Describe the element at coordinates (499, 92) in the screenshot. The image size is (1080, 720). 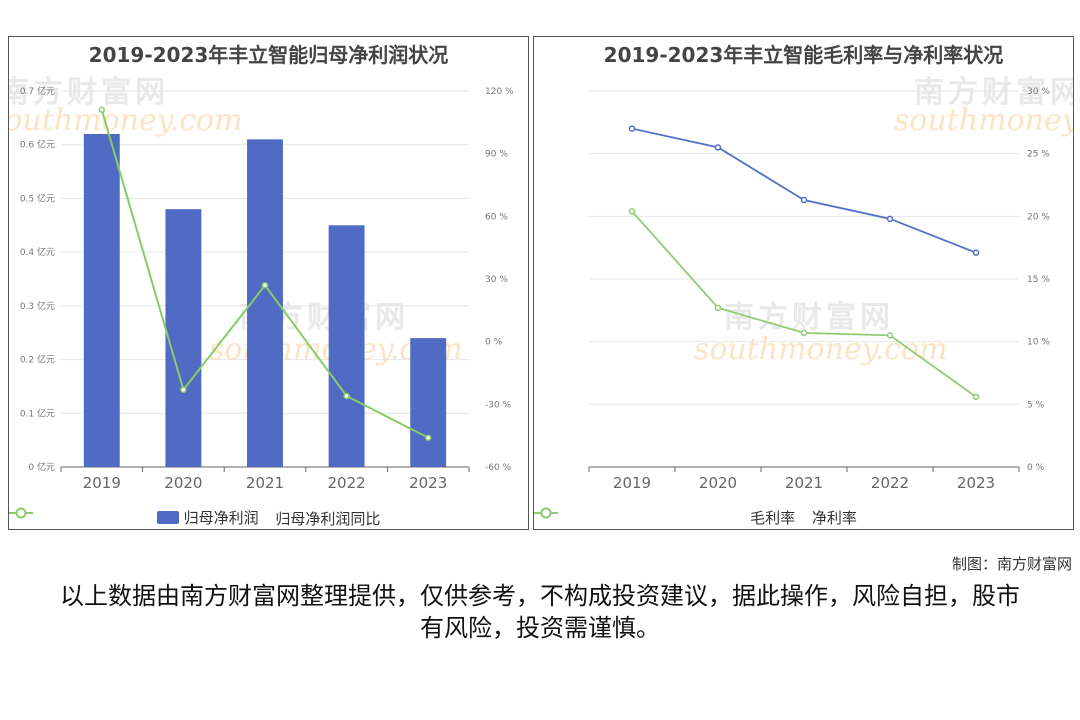
I see `y-right-tick-label: 120 %` at that location.